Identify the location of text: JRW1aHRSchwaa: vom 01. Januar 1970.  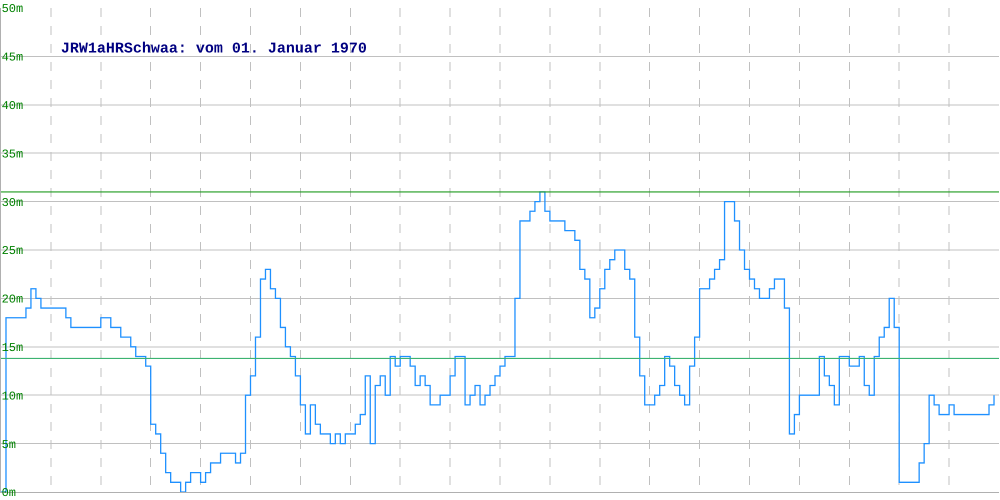
(213, 49).